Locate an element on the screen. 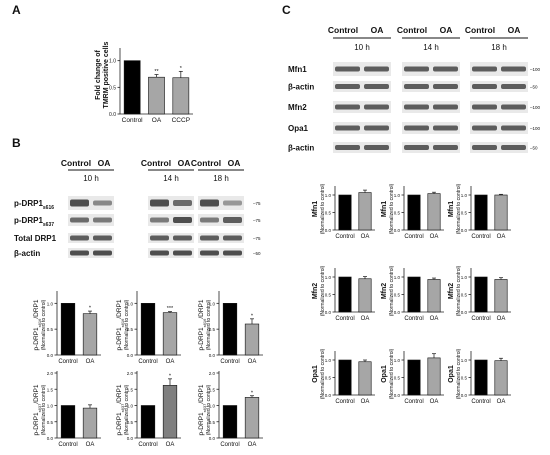 The width and height of the screenshot is (550, 455). chart-B-s616-10h: 0.0 0.5 1.0 Control * OA is located at coordinates (74, 328).